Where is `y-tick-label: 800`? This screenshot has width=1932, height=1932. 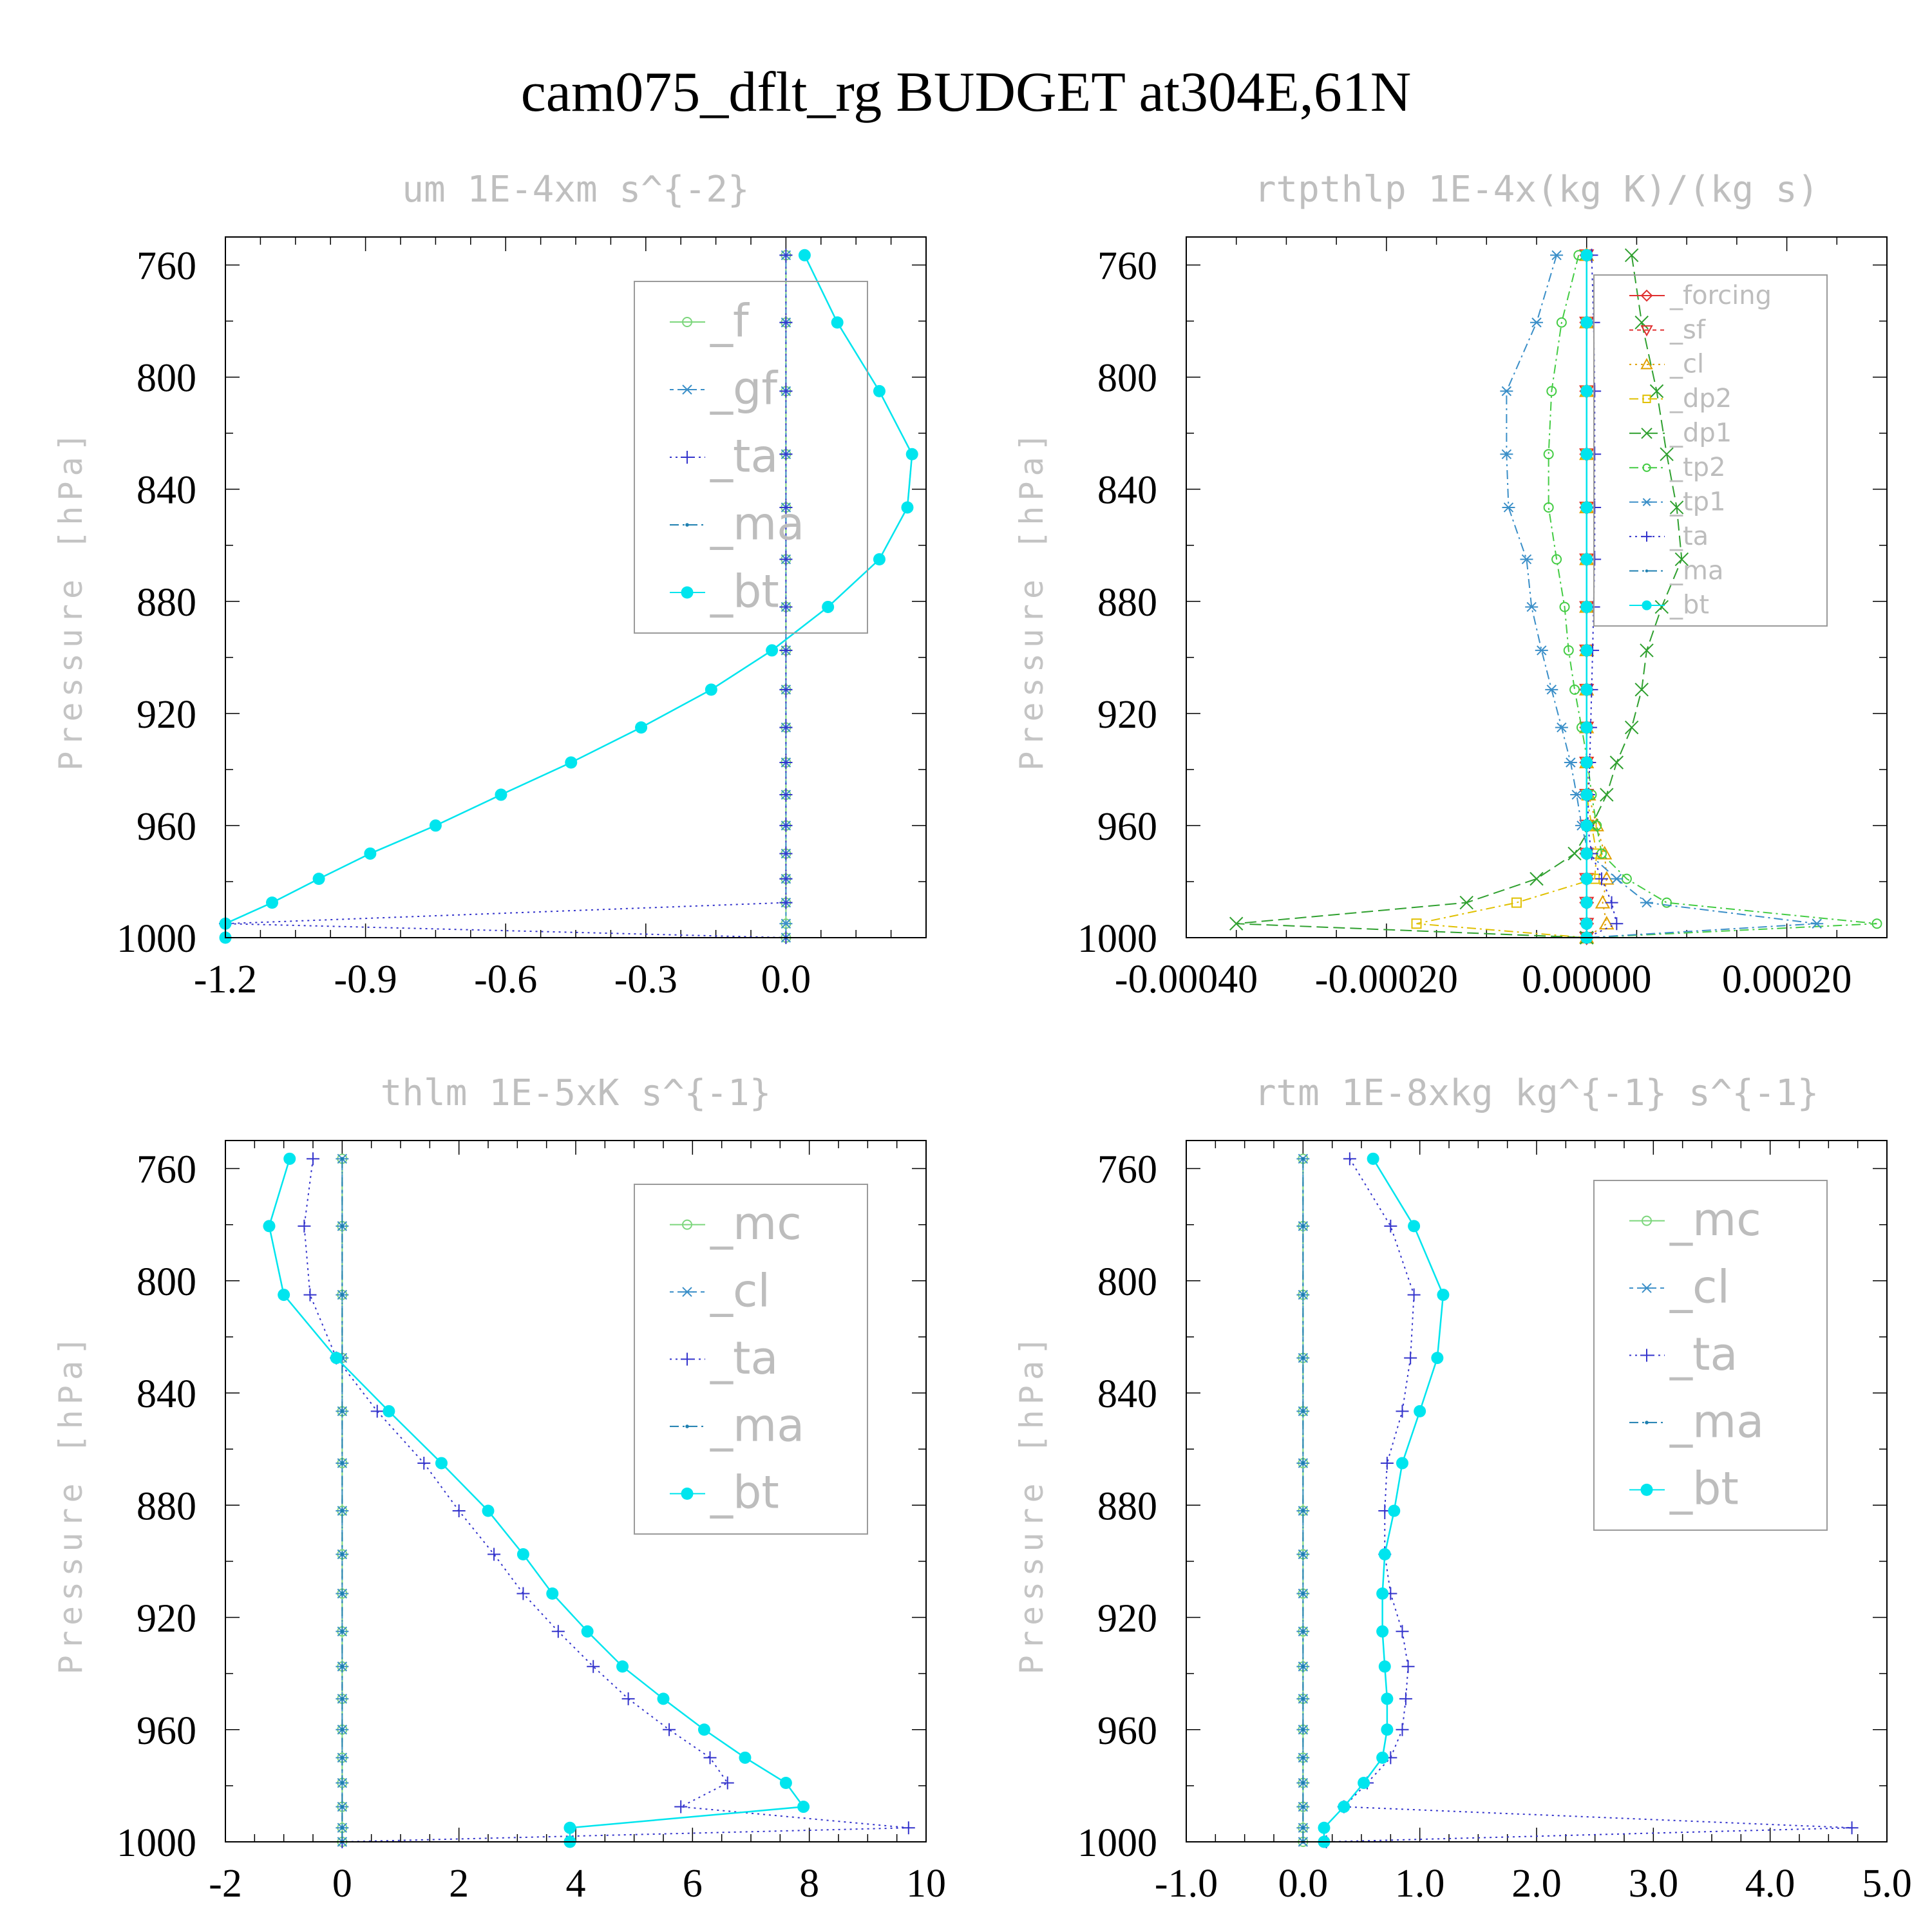 y-tick-label: 800 is located at coordinates (167, 1282).